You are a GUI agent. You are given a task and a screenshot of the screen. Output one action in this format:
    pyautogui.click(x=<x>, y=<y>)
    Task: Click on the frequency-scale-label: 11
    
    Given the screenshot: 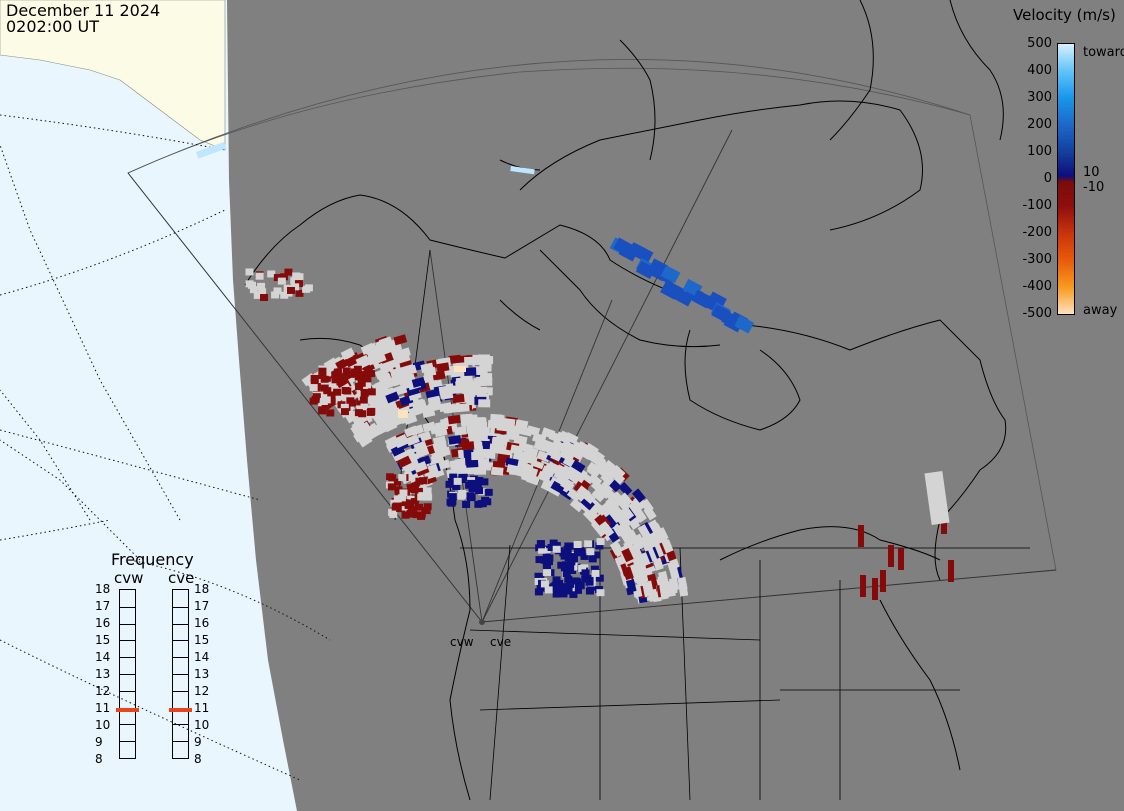 What is the action you would take?
    pyautogui.click(x=103, y=708)
    